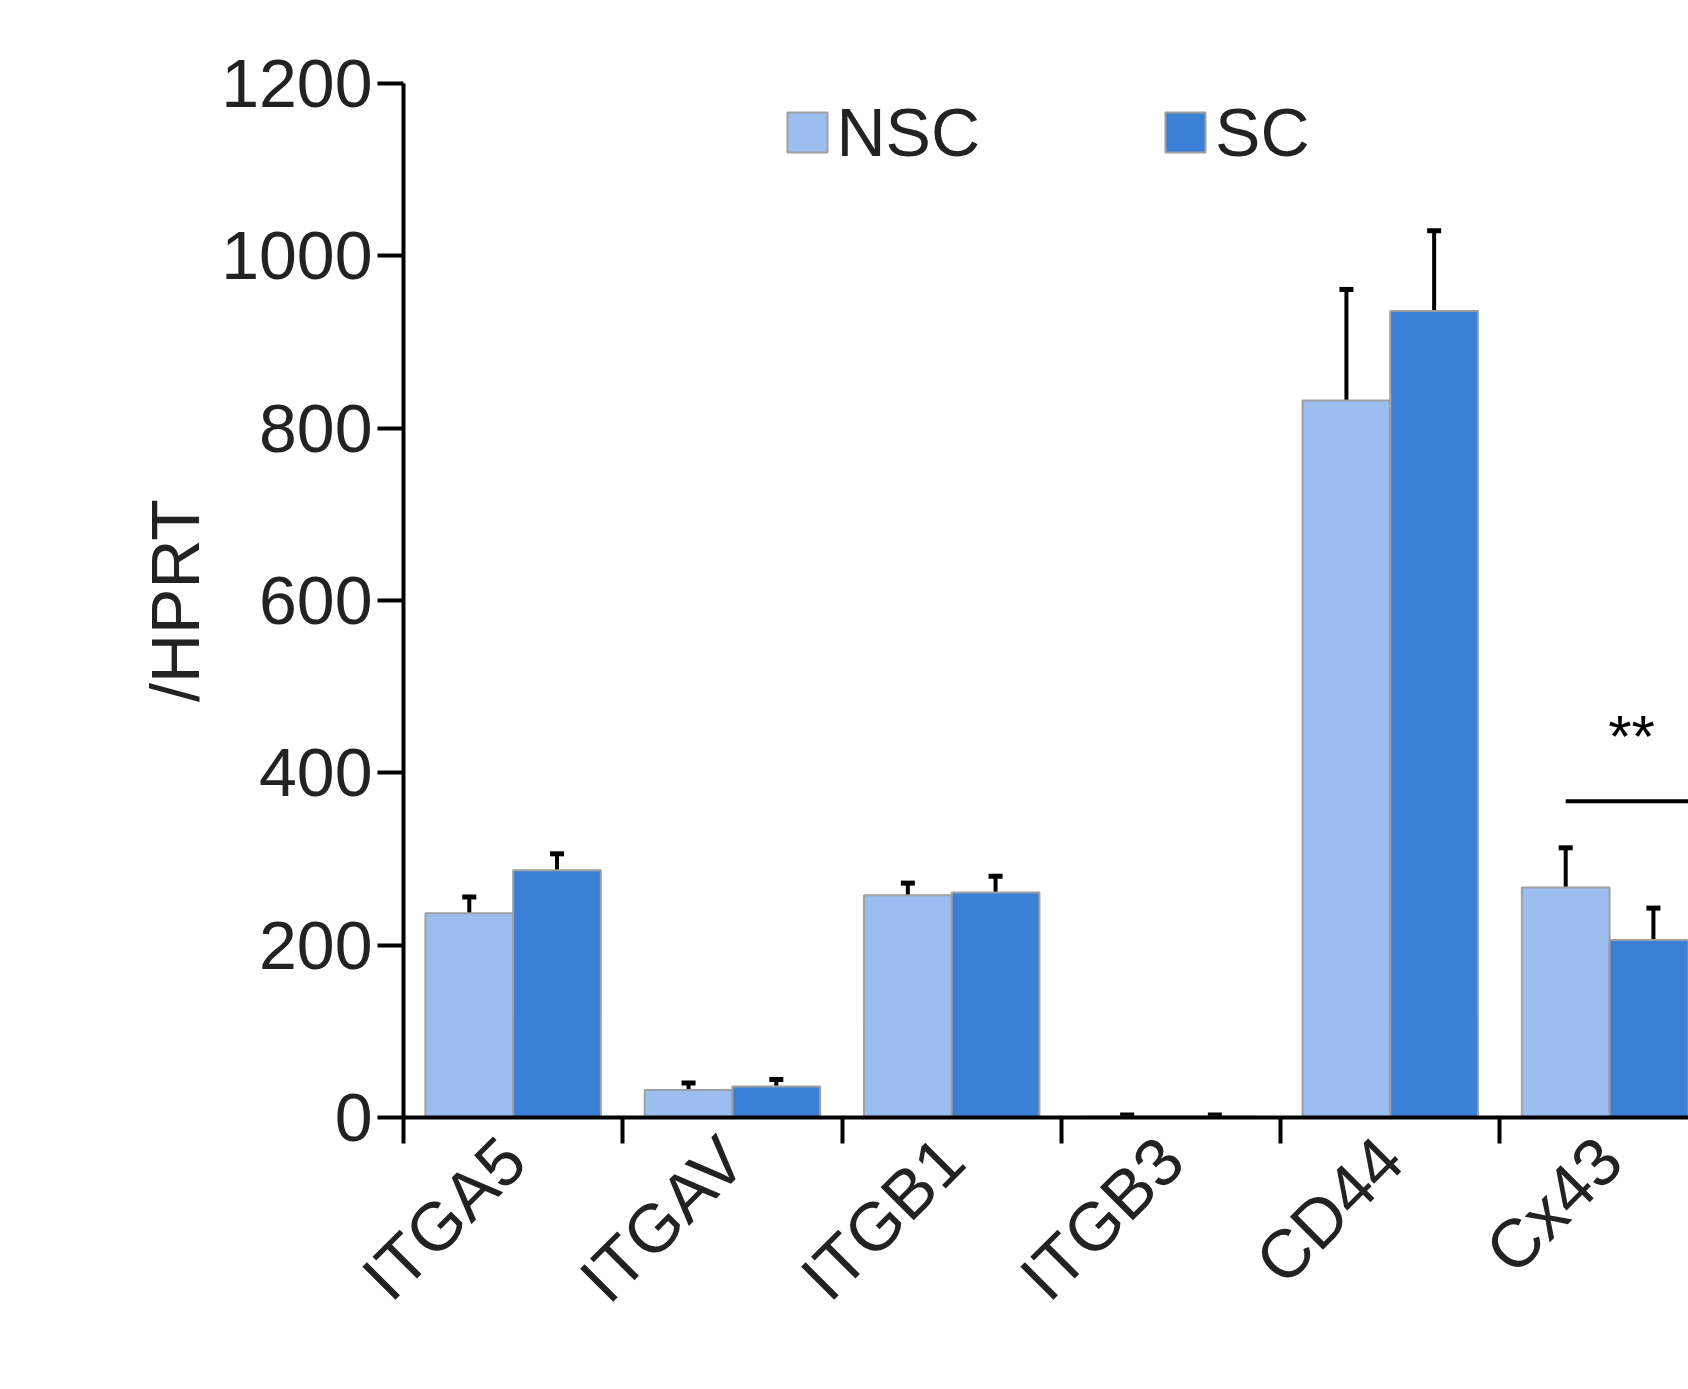 The width and height of the screenshot is (1688, 1389). What do you see at coordinates (1631, 737) in the screenshot?
I see `annotation: **` at bounding box center [1631, 737].